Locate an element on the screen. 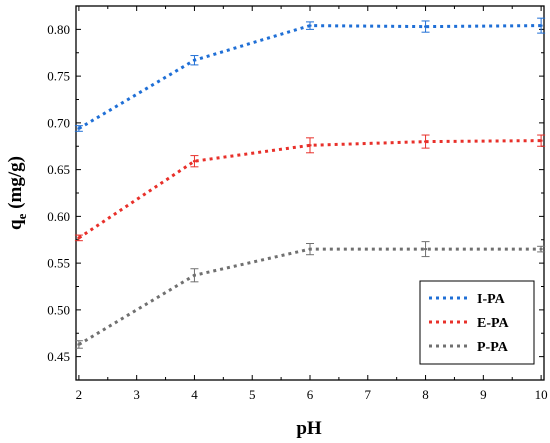 This screenshot has height=443, width=550. x-tick-label: 8 is located at coordinates (425, 394).